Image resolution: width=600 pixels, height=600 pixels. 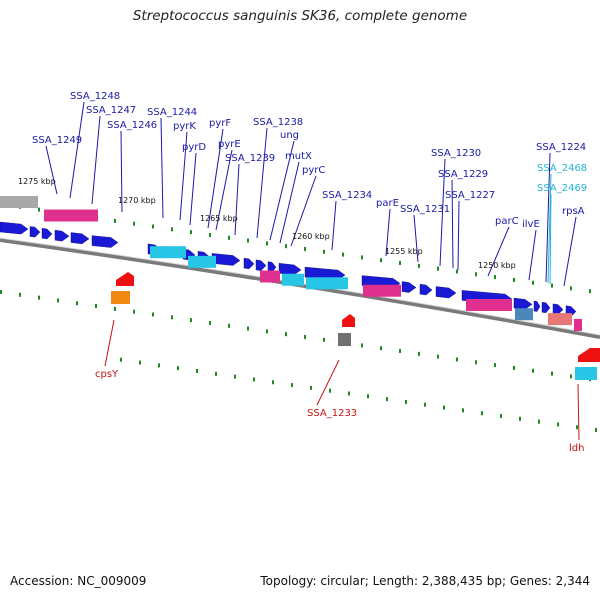 What do you see at coordinates (576, 448) in the screenshot?
I see `gene-label: ldh` at bounding box center [576, 448].